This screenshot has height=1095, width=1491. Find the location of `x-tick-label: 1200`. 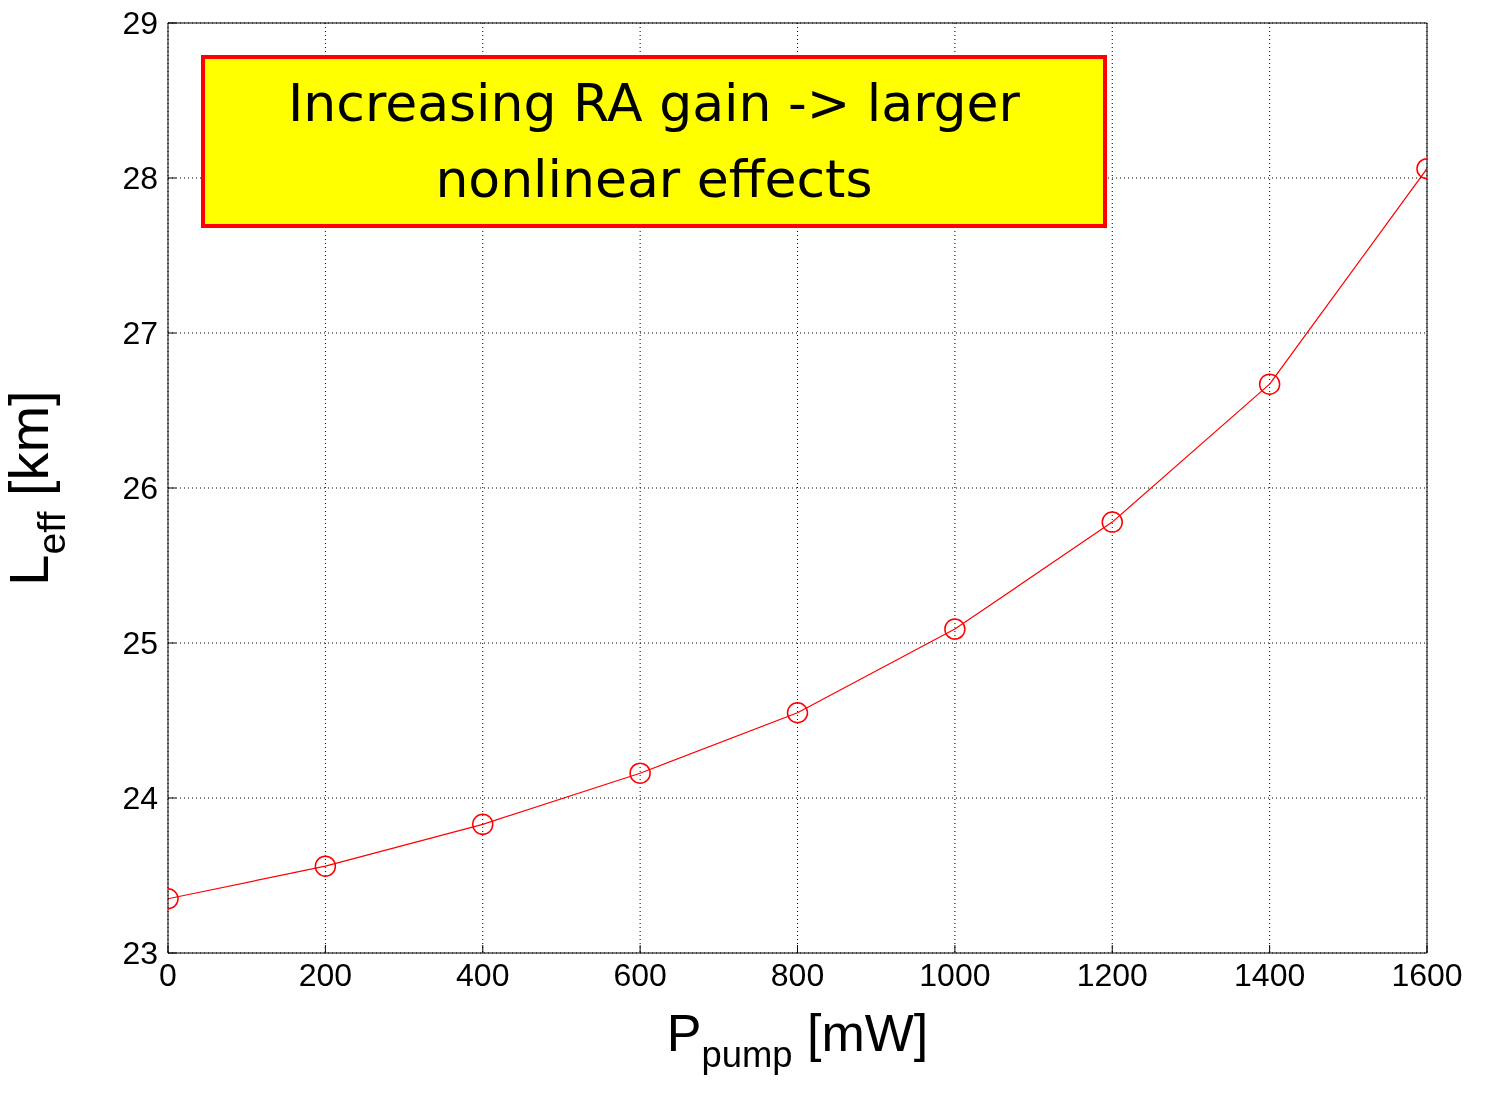

x-tick-label: 1200 is located at coordinates (1112, 974).